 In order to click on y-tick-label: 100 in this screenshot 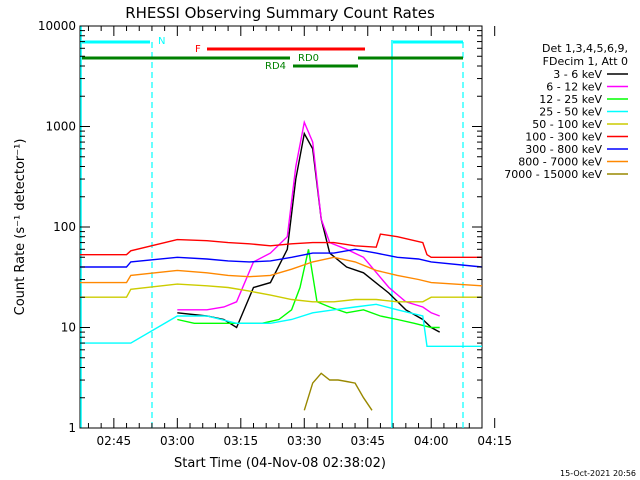, I will do `click(64, 227)`.